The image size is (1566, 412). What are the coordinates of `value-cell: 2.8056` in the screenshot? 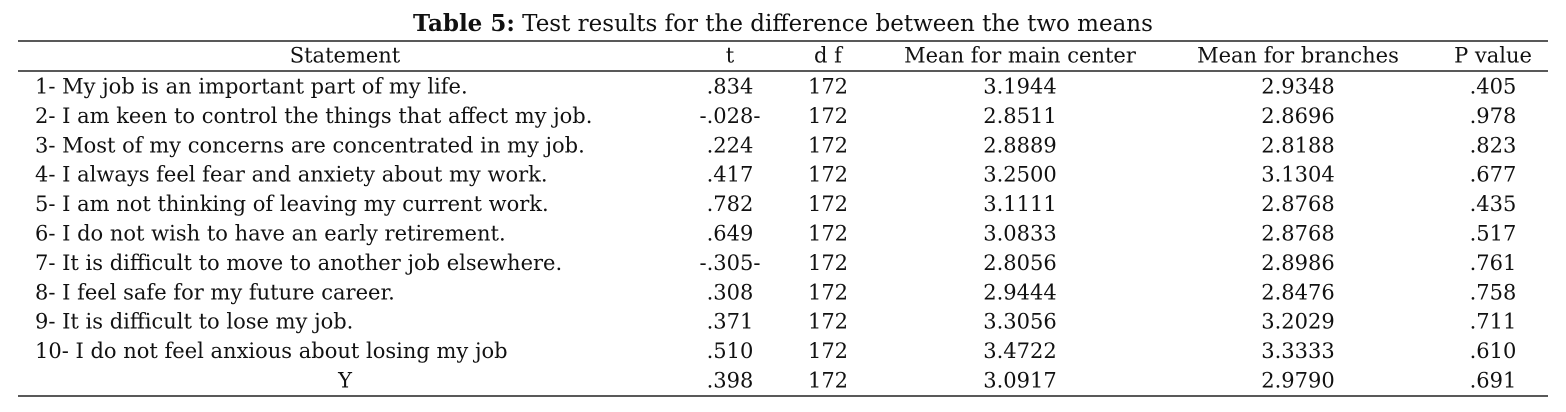 It's located at (1019, 263).